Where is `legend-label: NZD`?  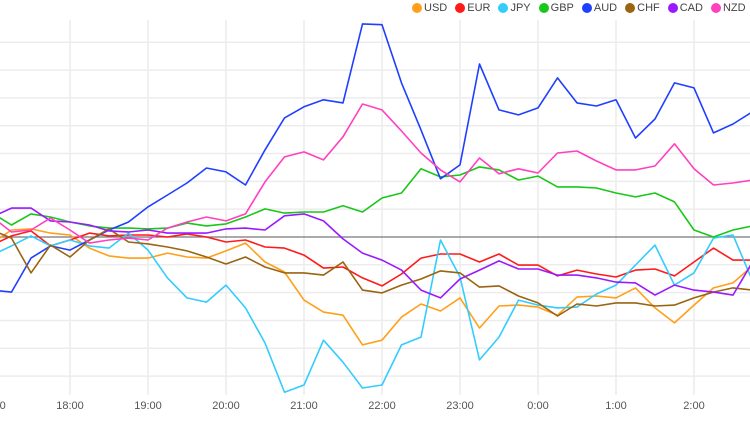 legend-label: NZD is located at coordinates (734, 8).